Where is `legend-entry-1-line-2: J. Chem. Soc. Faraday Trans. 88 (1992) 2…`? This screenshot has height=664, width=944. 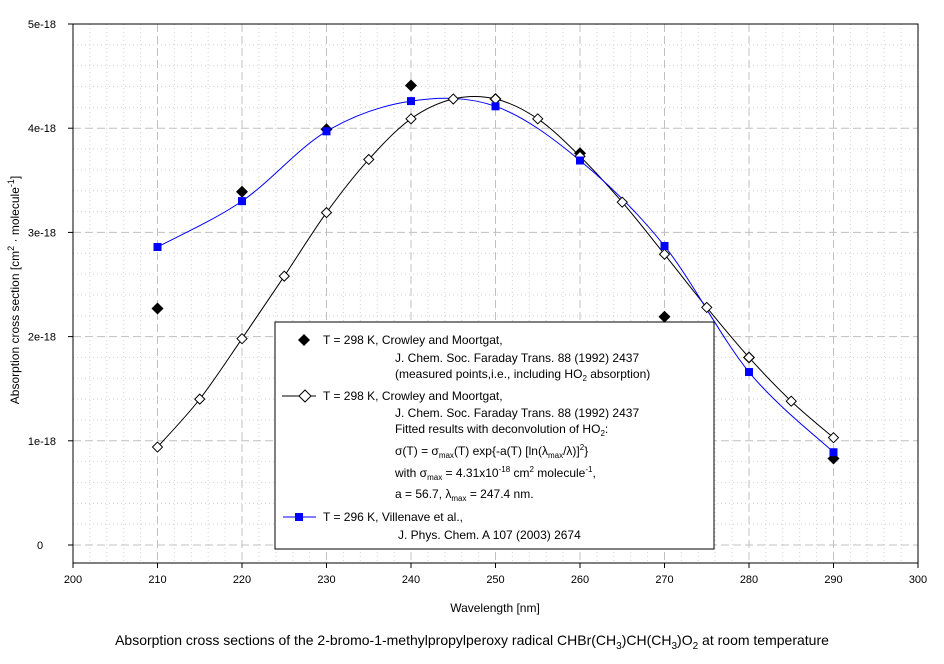 legend-entry-1-line-2: J. Chem. Soc. Faraday Trans. 88 (1992) 2… is located at coordinates (517, 358).